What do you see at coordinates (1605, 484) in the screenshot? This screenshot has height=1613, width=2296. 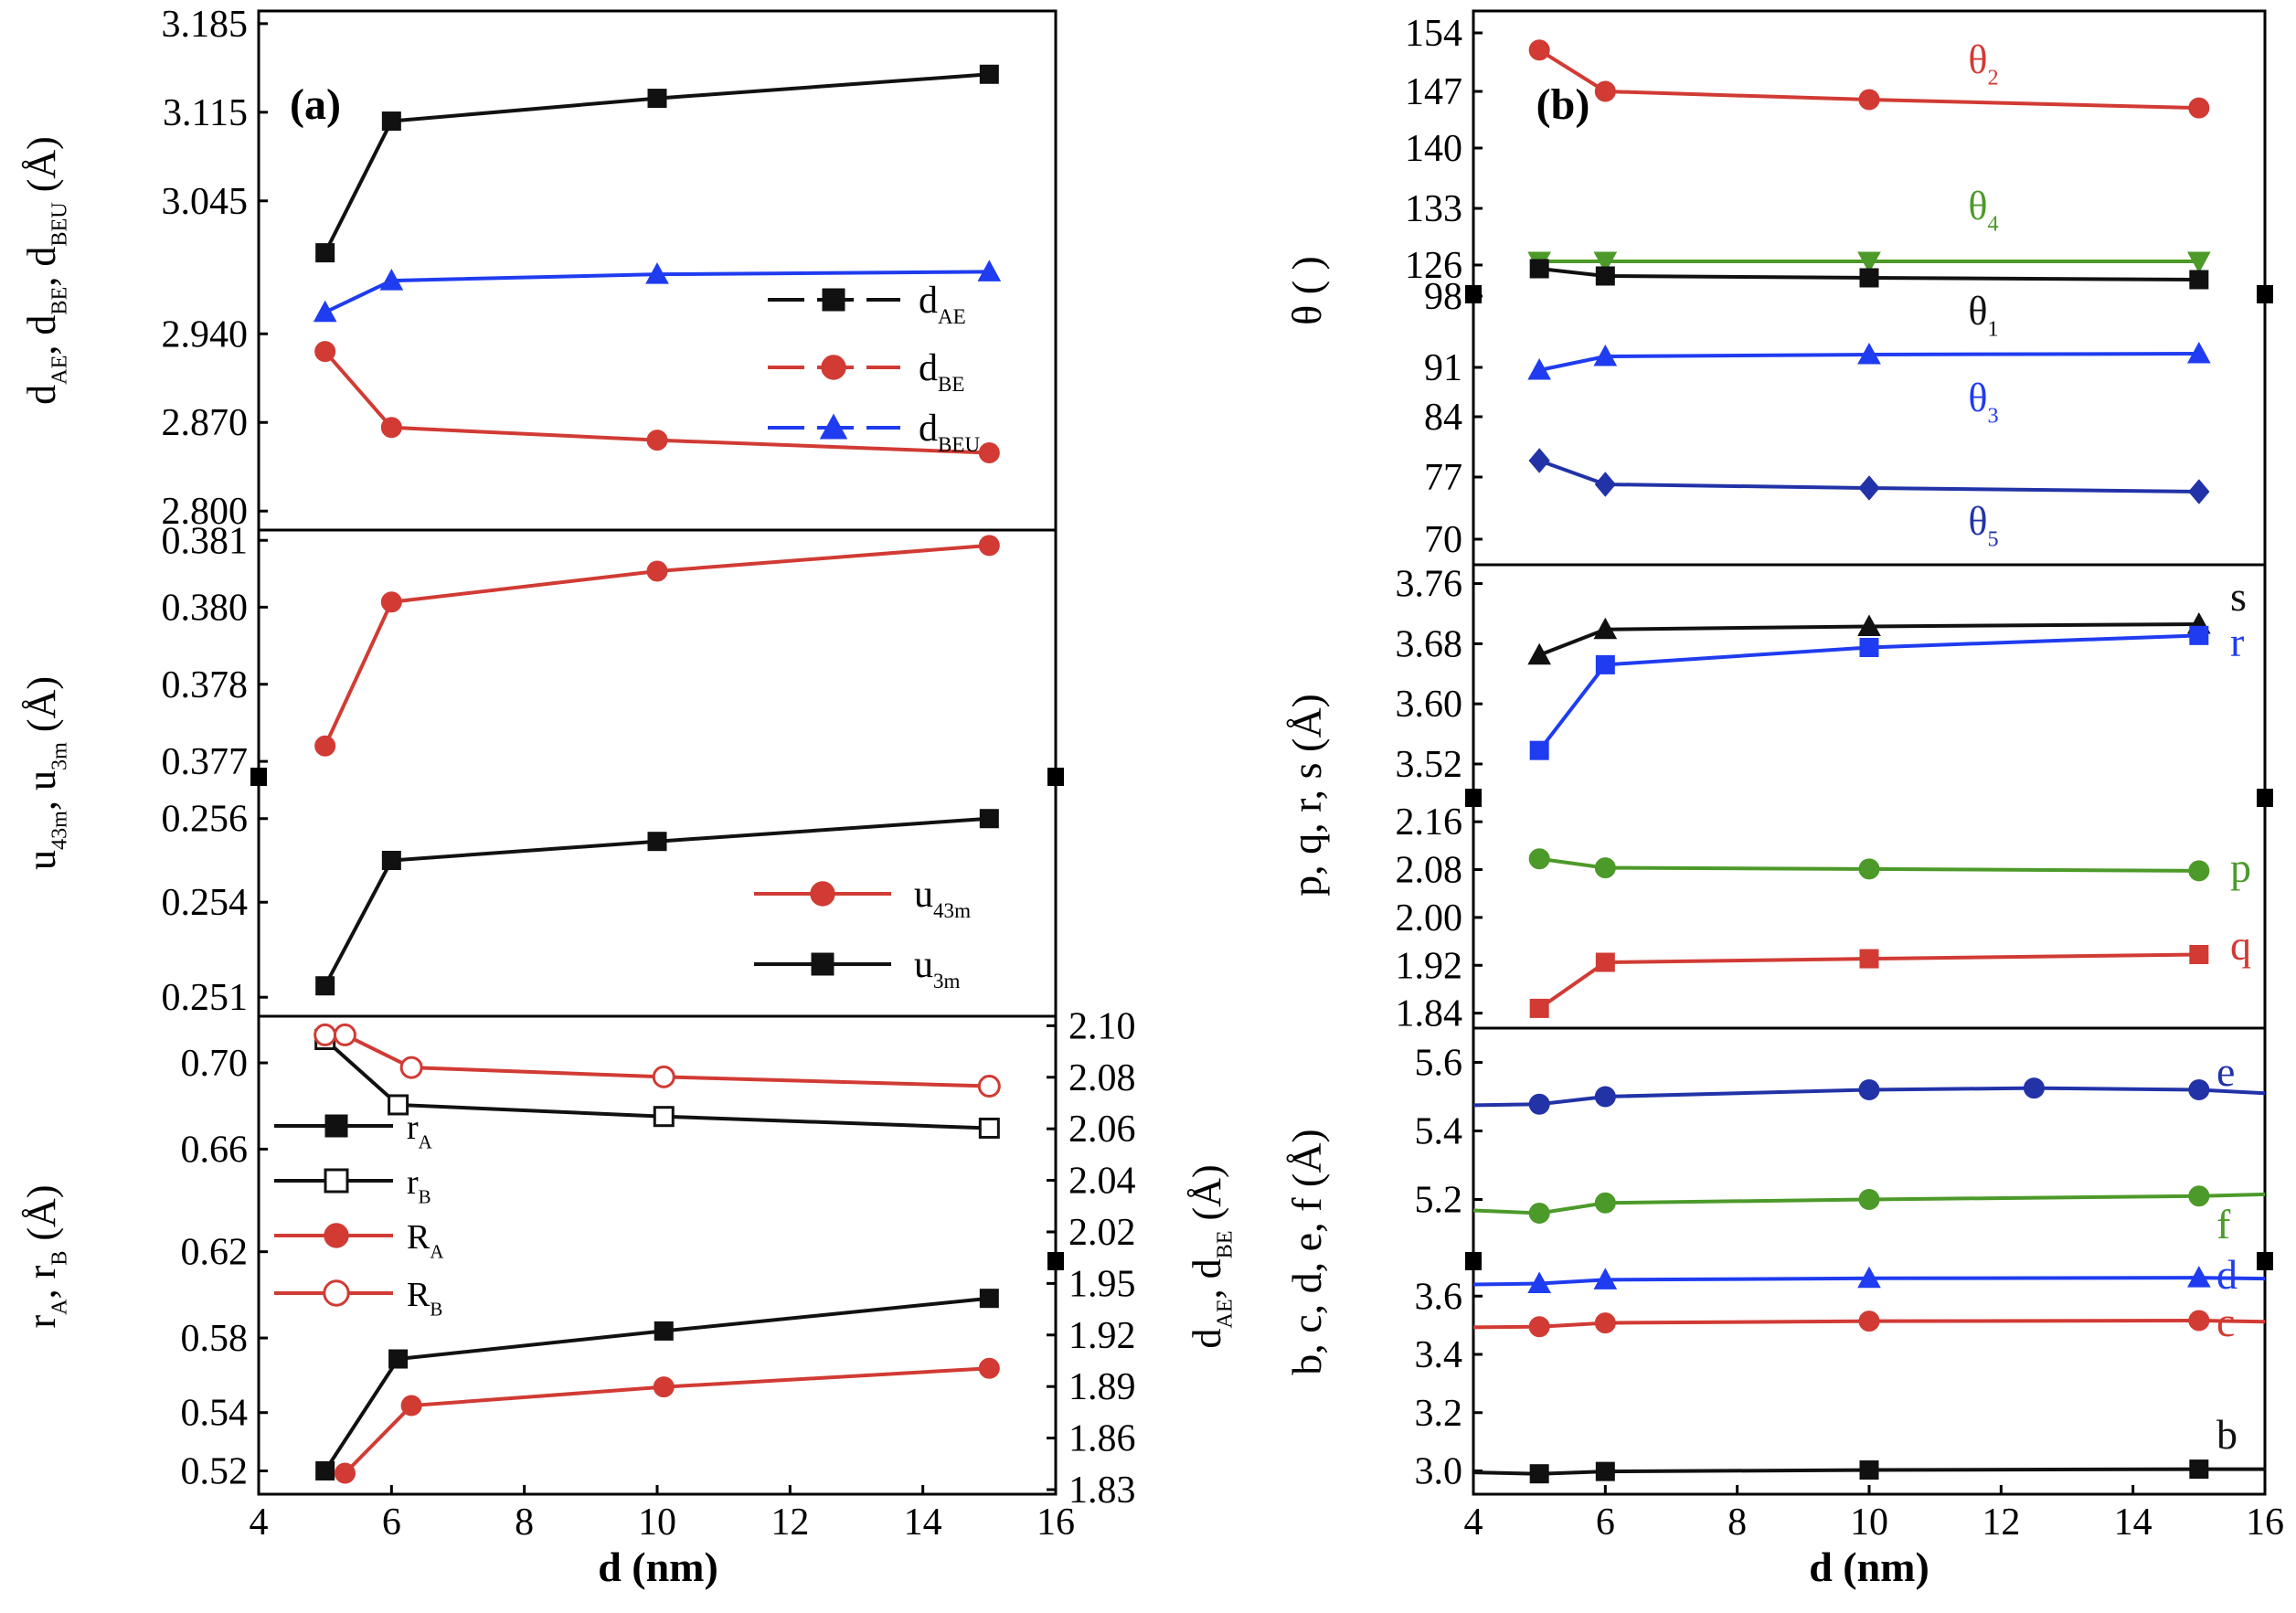 I see `data-point-θ5` at bounding box center [1605, 484].